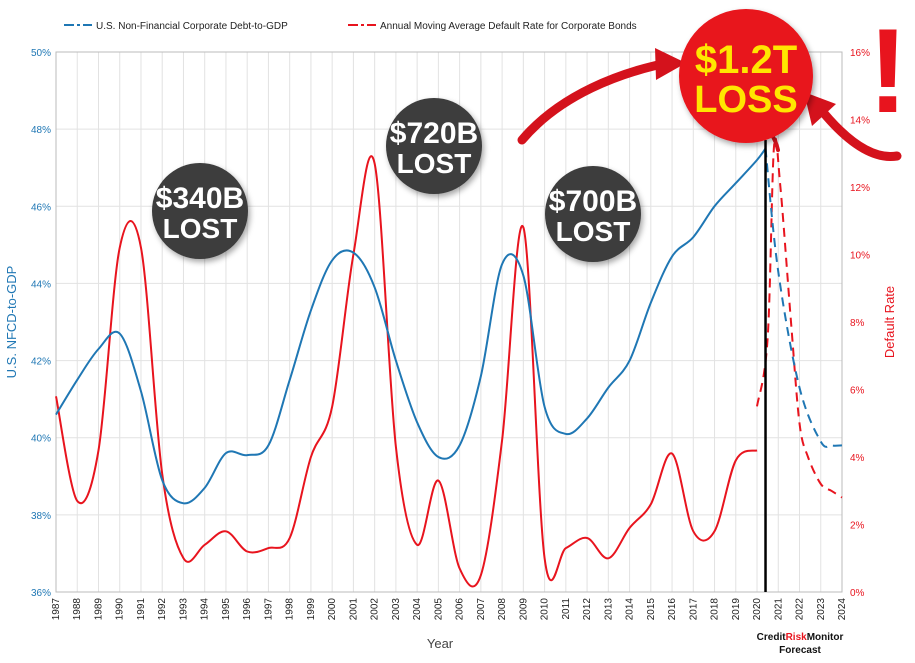  I want to click on bubble-700b-line1: $700B, so click(593, 201).